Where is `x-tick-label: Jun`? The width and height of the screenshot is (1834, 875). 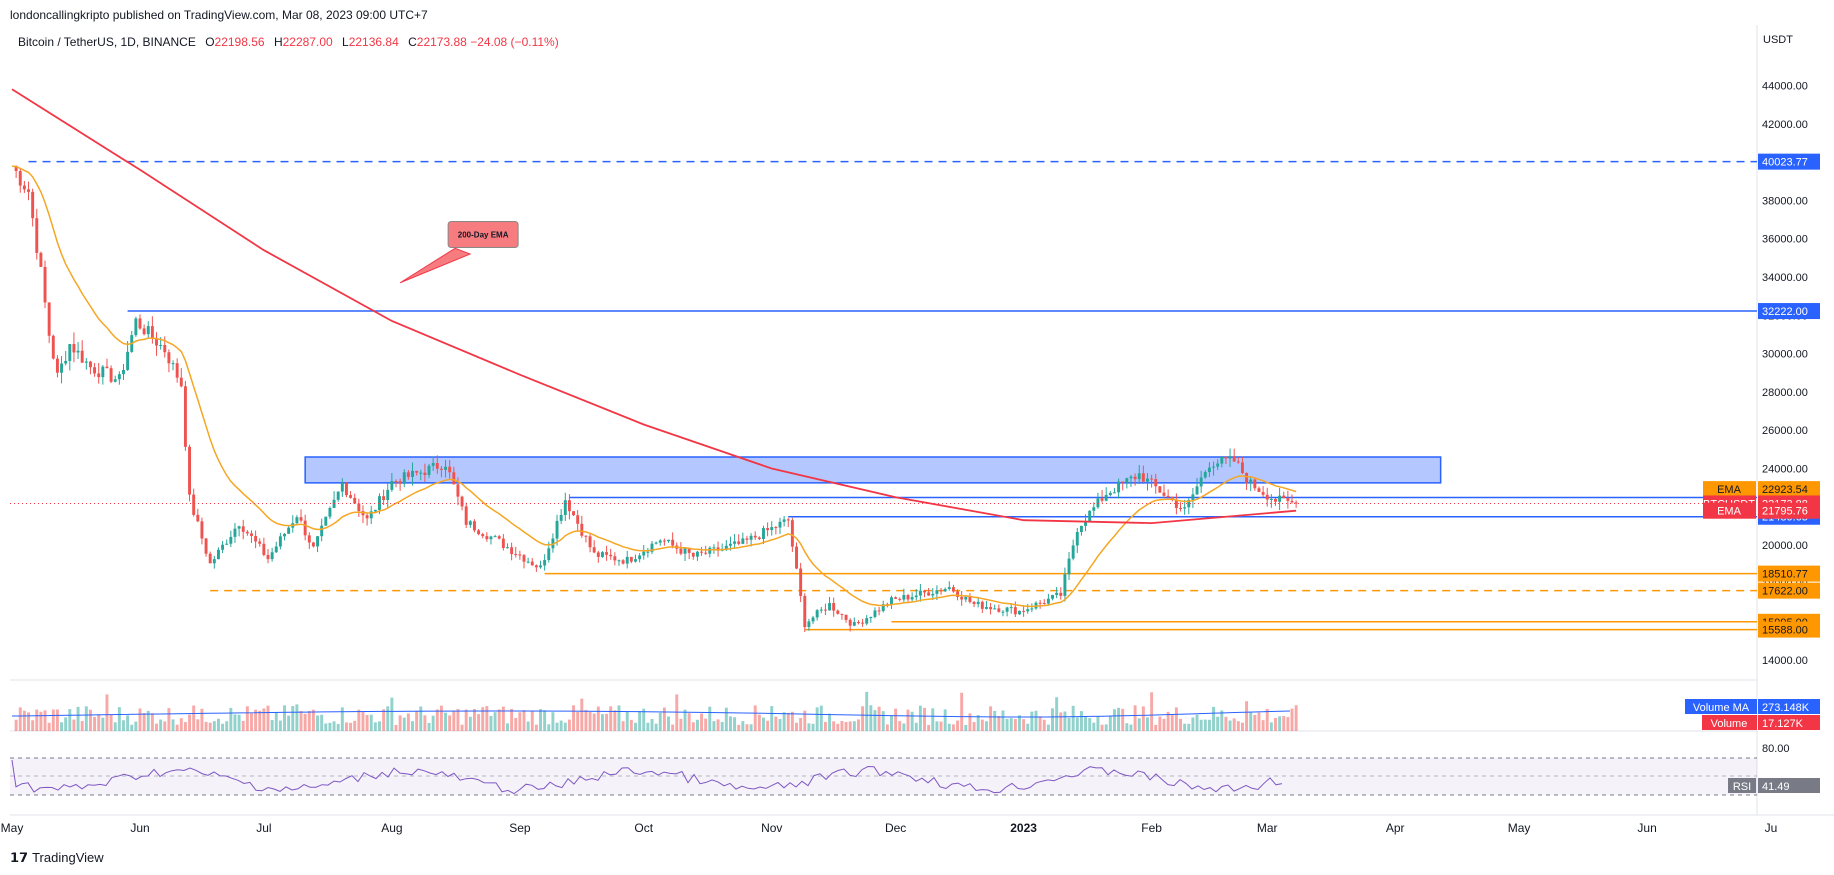 x-tick-label: Jun is located at coordinates (139, 828).